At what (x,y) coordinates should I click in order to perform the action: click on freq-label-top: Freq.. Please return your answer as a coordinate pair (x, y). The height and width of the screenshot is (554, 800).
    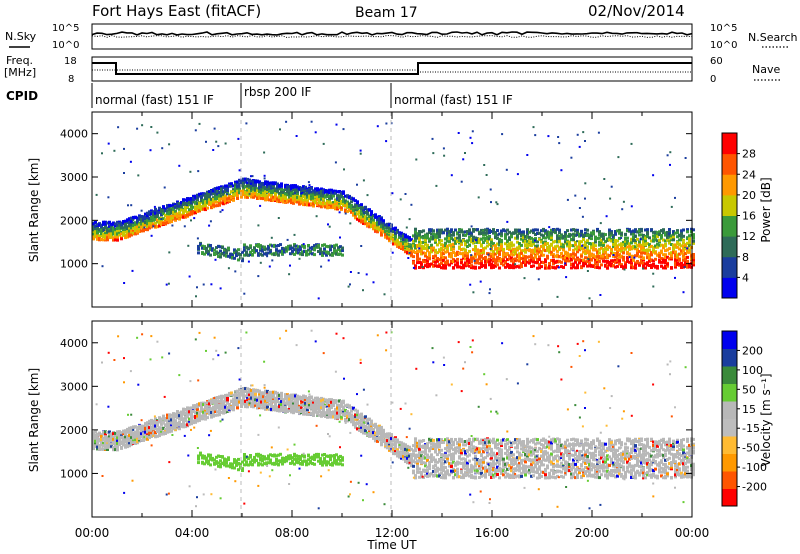
    Looking at the image, I should click on (19, 60).